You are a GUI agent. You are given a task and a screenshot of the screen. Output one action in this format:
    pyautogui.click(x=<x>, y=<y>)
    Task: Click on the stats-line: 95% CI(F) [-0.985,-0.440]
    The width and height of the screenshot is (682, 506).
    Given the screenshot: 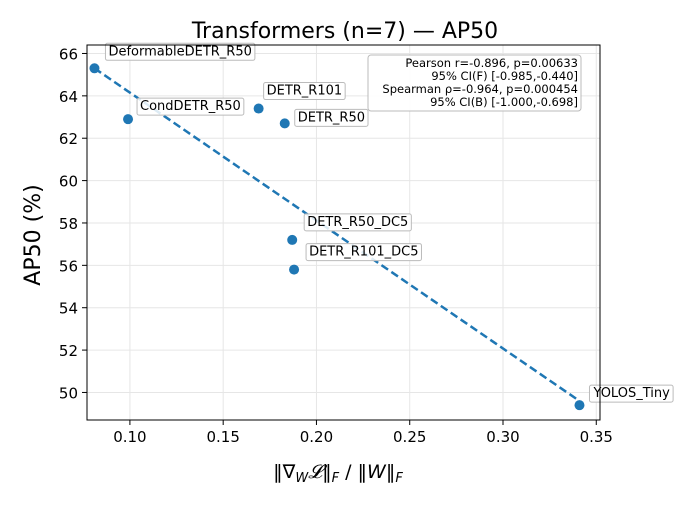 What is the action you would take?
    pyautogui.click(x=504, y=76)
    